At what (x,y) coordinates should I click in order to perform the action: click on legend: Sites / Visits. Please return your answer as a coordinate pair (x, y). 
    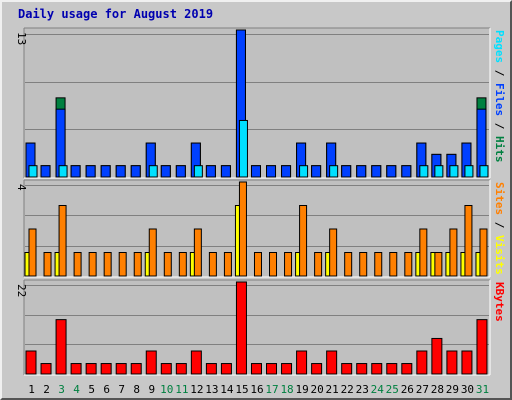
    Looking at the image, I should click on (499, 228).